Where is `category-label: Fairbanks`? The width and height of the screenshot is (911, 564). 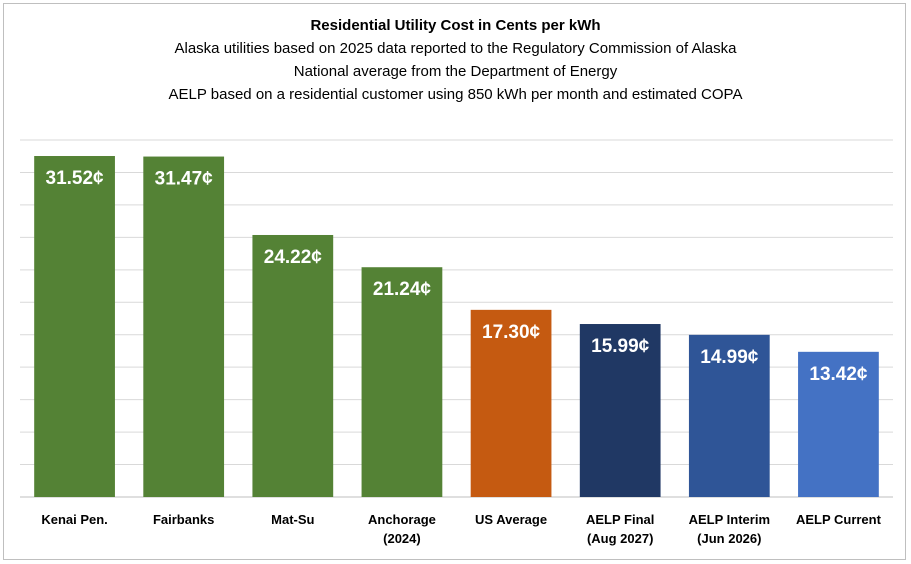 category-label: Fairbanks is located at coordinates (183, 519).